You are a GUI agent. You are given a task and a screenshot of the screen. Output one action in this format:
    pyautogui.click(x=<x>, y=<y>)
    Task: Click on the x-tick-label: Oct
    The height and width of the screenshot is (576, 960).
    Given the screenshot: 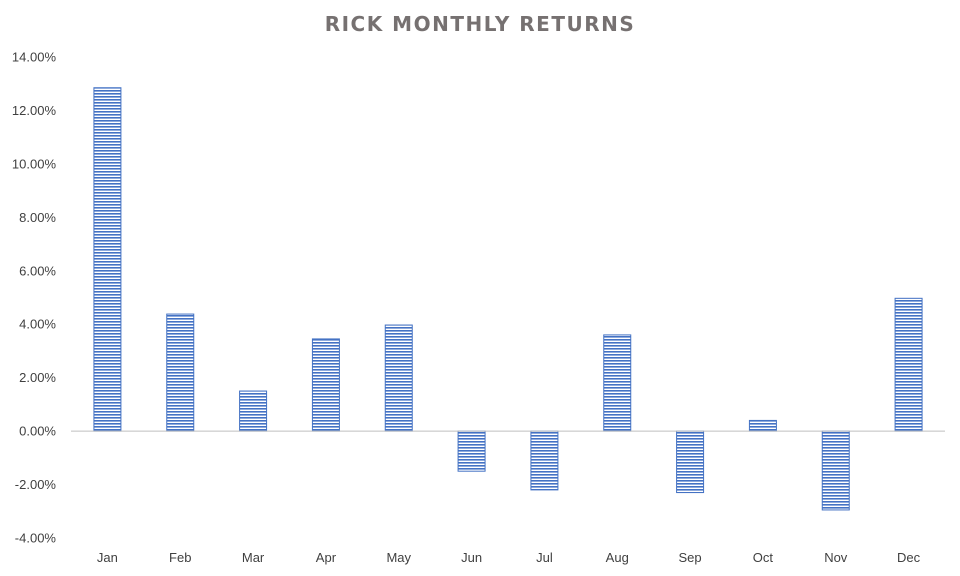 What is the action you would take?
    pyautogui.click(x=763, y=557)
    